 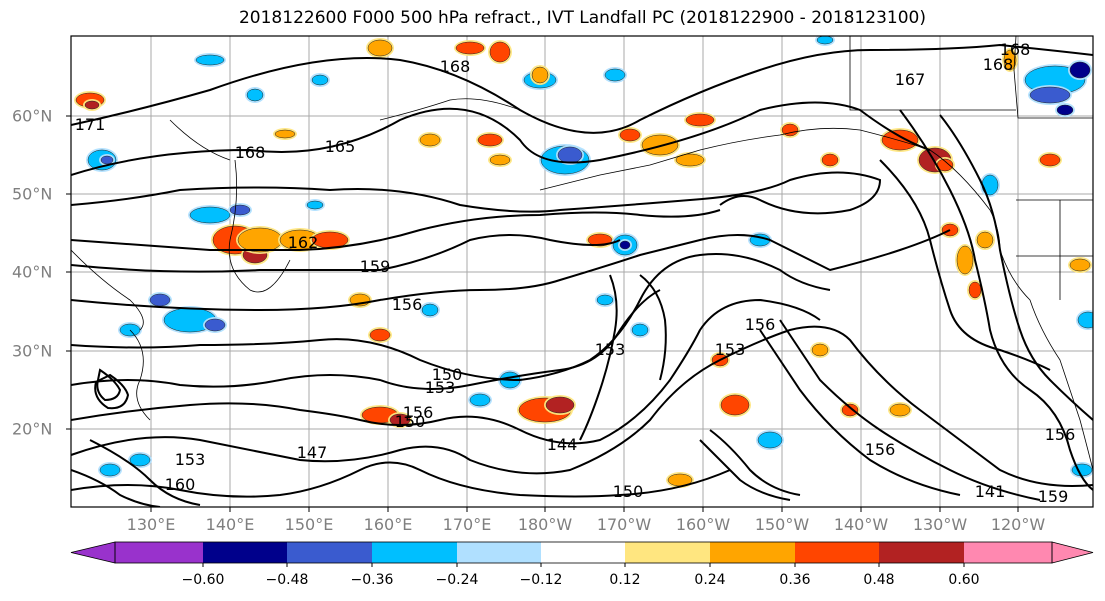 What do you see at coordinates (93, 552) in the screenshot?
I see `colorbar-min-extend` at bounding box center [93, 552].